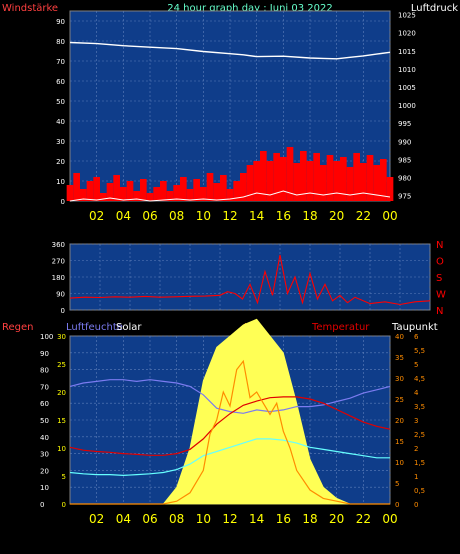 The width and height of the screenshot is (460, 554). What do you see at coordinates (399, 337) in the screenshot?
I see `temperature-axis-tick: 40` at bounding box center [399, 337].